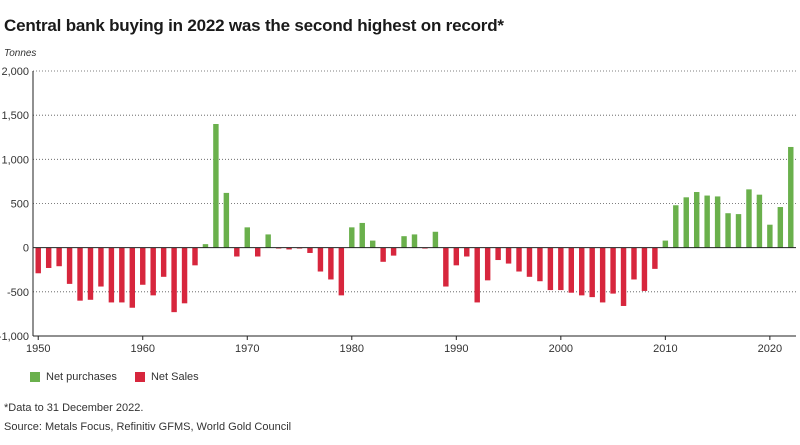  I want to click on x-tick-label: 2000, so click(561, 349).